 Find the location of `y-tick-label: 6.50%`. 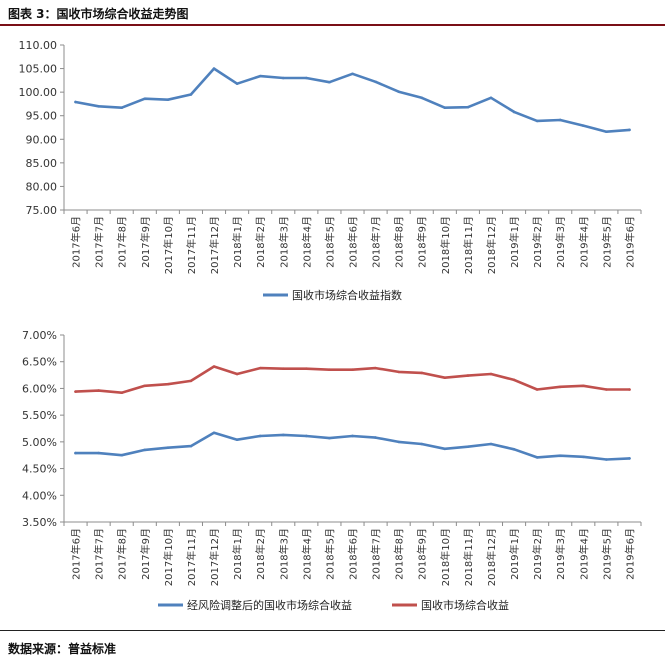

y-tick-label: 6.50% is located at coordinates (39, 362).